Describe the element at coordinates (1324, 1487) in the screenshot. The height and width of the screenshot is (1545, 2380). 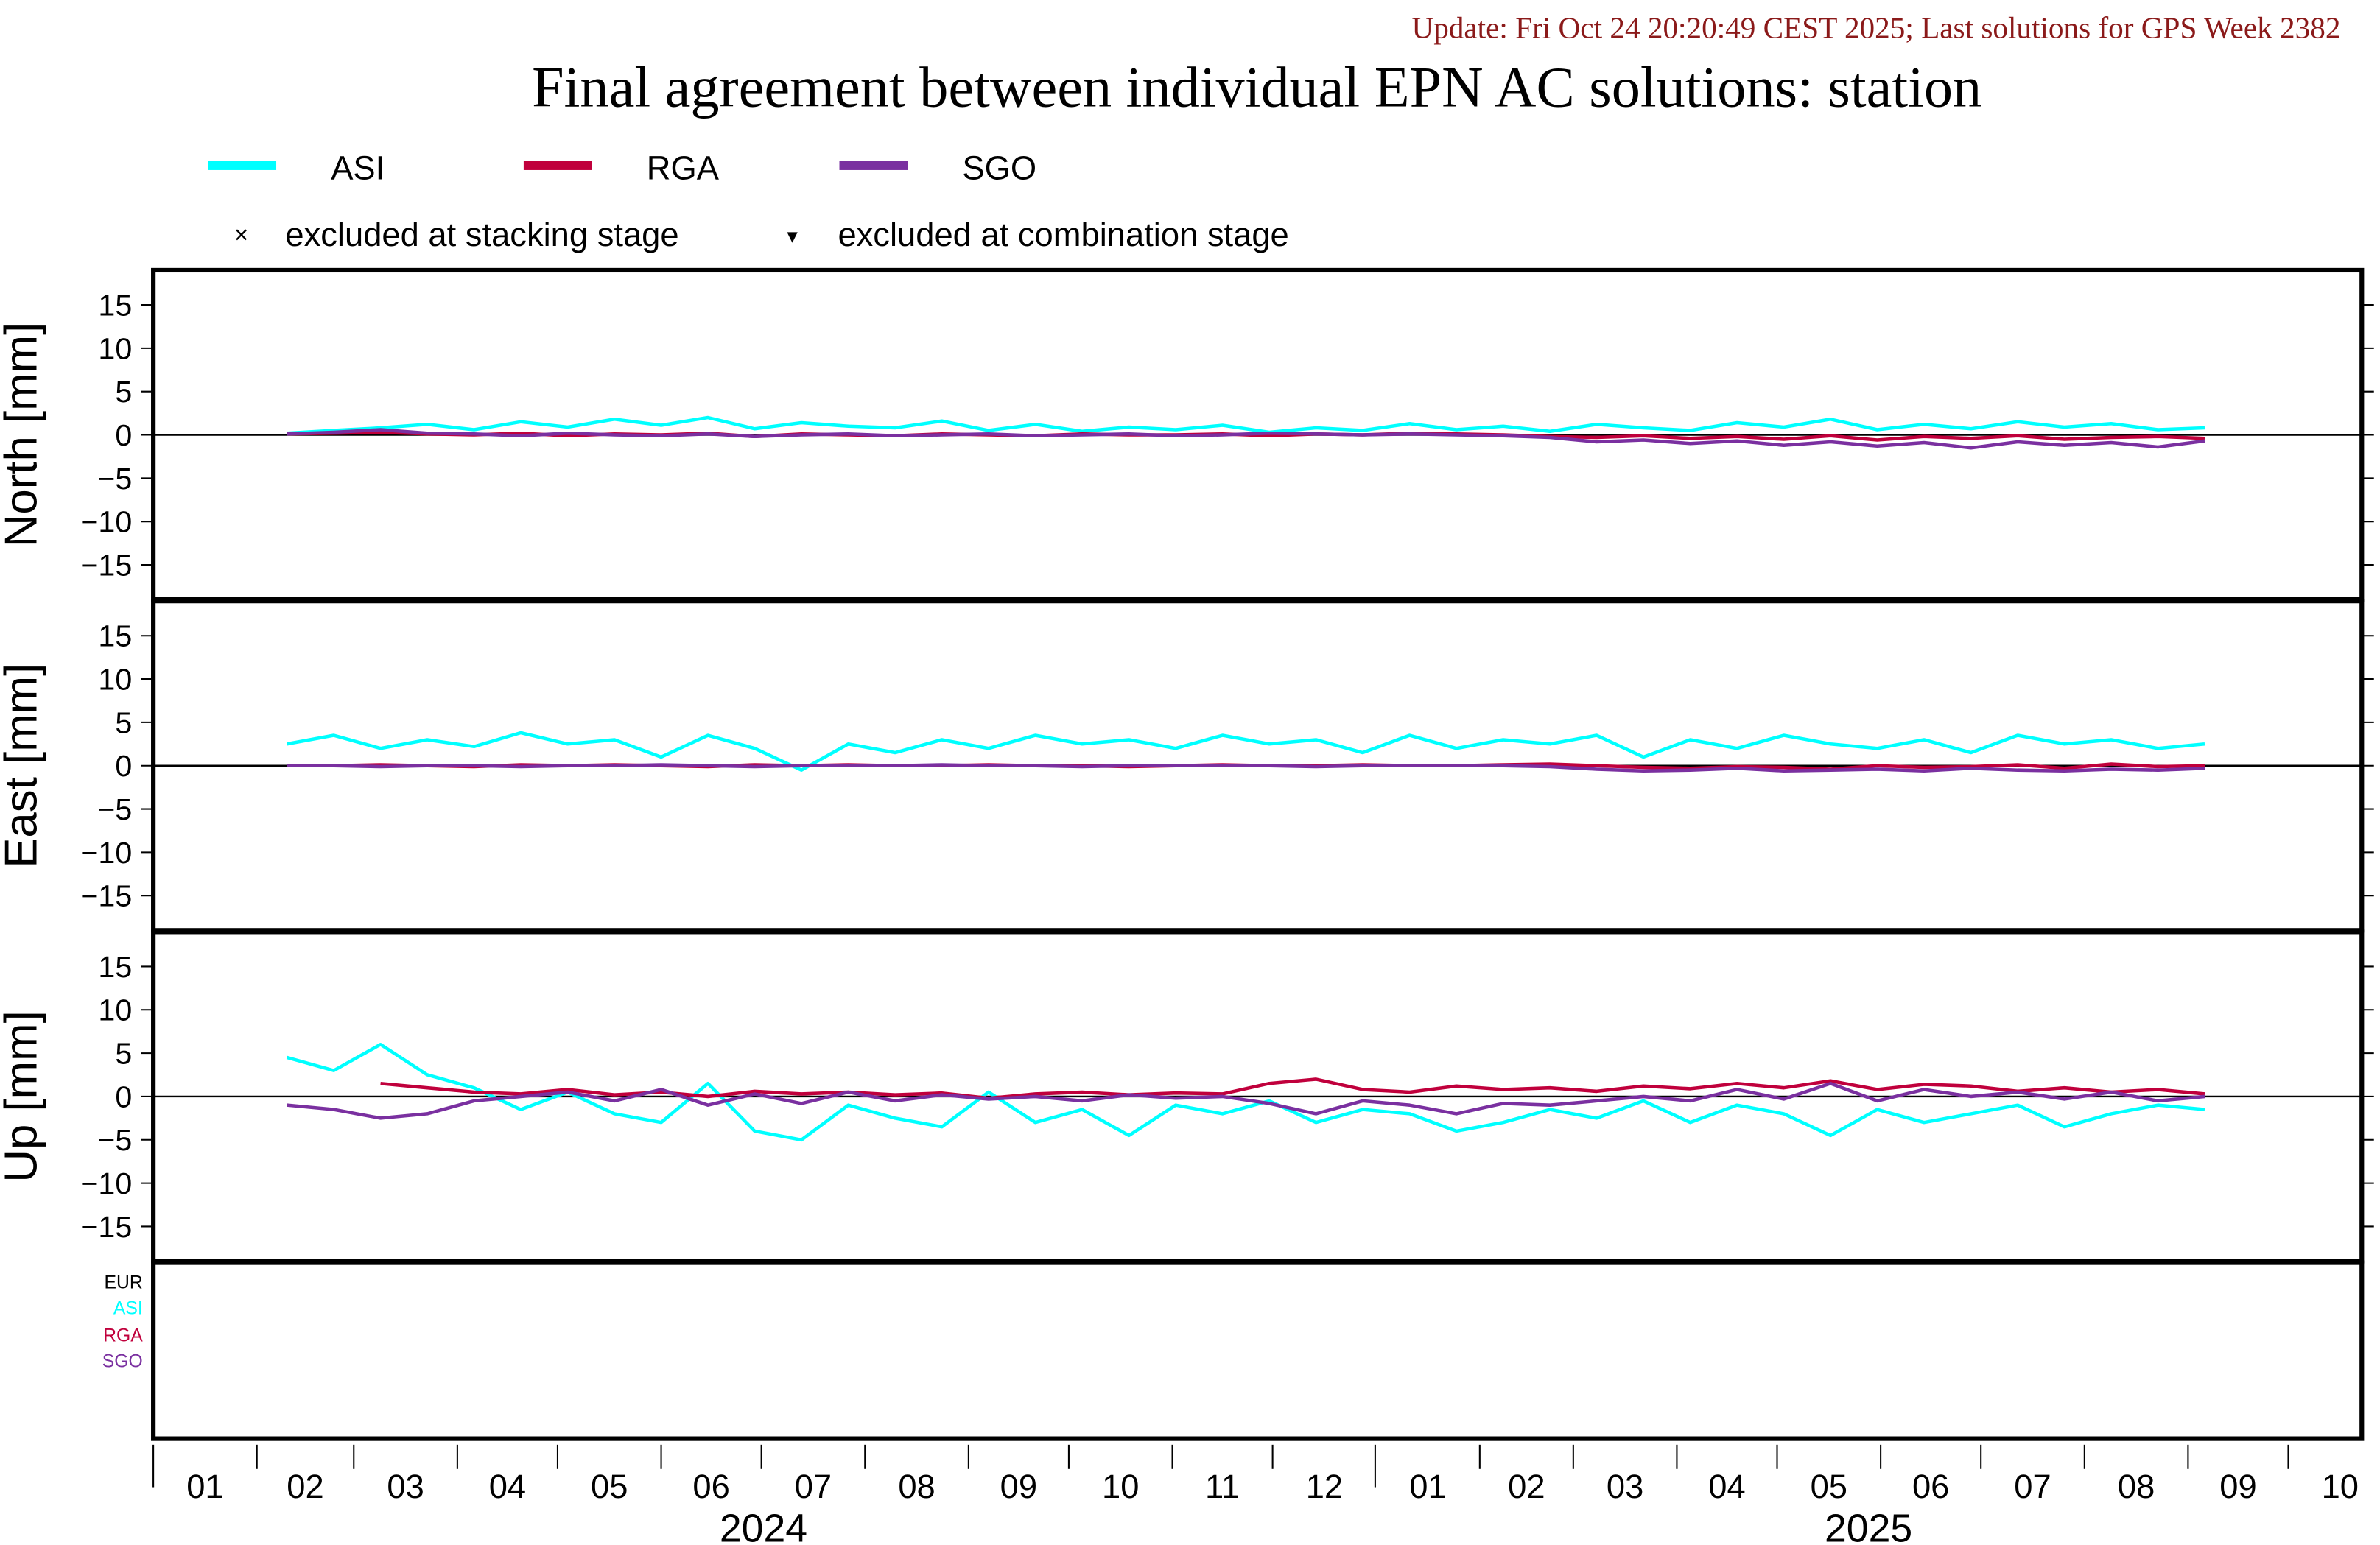
I see `month-label: 12` at that location.